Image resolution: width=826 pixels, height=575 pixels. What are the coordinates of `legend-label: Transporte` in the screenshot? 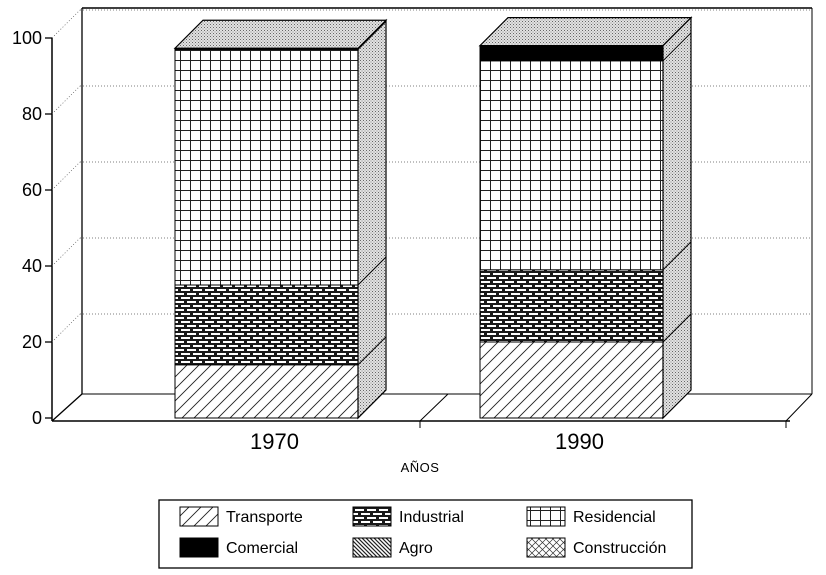 It's located at (264, 517).